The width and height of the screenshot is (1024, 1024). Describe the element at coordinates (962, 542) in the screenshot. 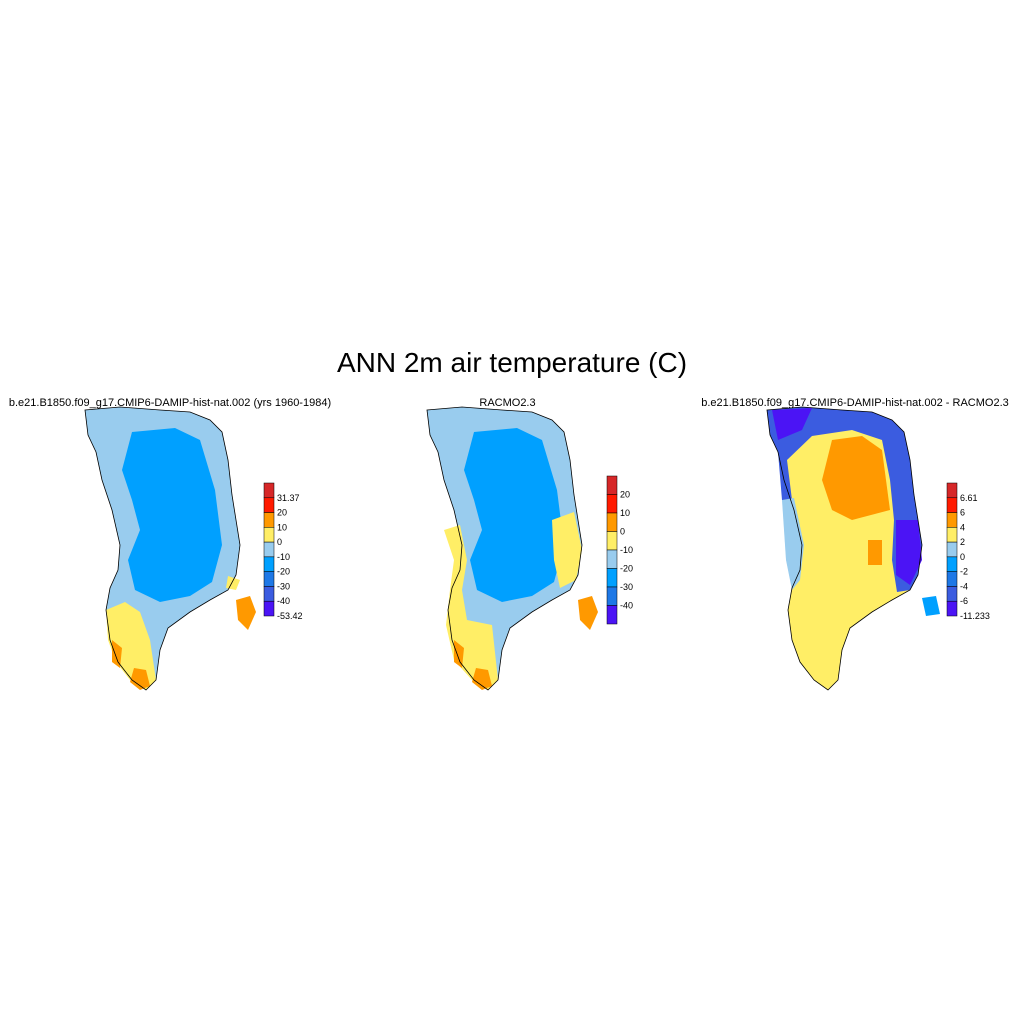

I see `colorbar-tick-label: 2` at that location.